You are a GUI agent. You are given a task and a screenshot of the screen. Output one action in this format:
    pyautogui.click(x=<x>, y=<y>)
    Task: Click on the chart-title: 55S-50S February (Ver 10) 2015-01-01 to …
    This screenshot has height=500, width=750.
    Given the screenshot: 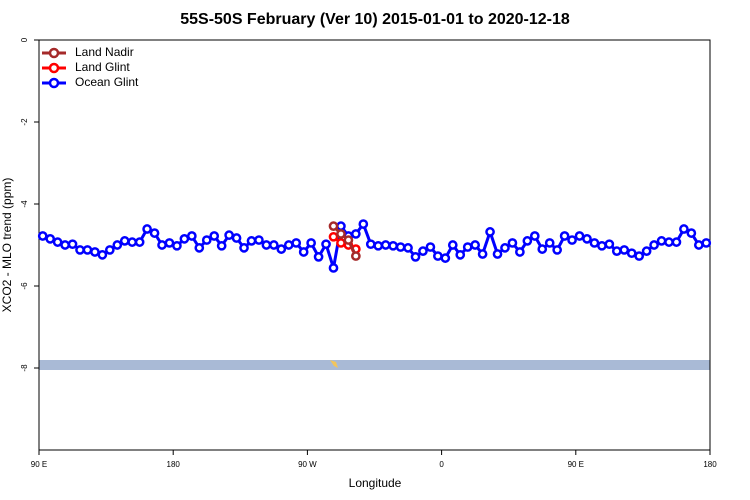 What is the action you would take?
    pyautogui.click(x=375, y=19)
    